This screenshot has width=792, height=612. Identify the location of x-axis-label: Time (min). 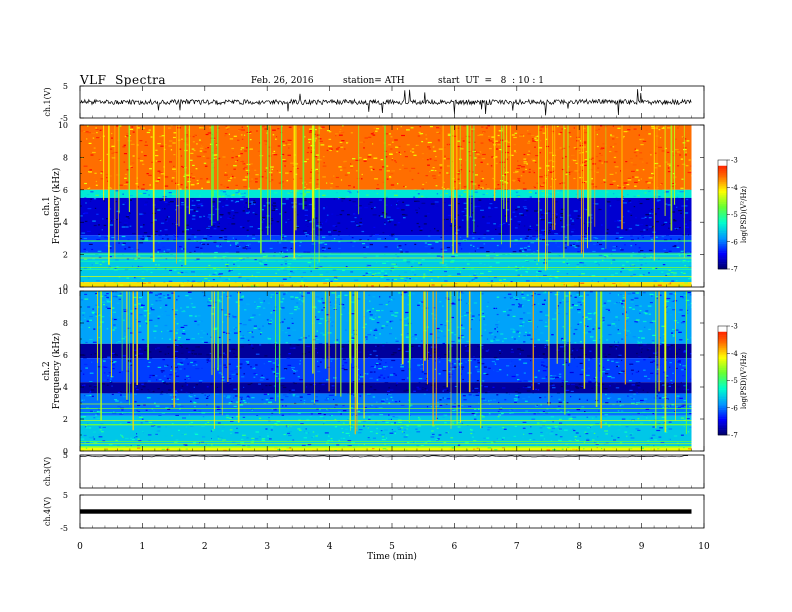
(392, 556).